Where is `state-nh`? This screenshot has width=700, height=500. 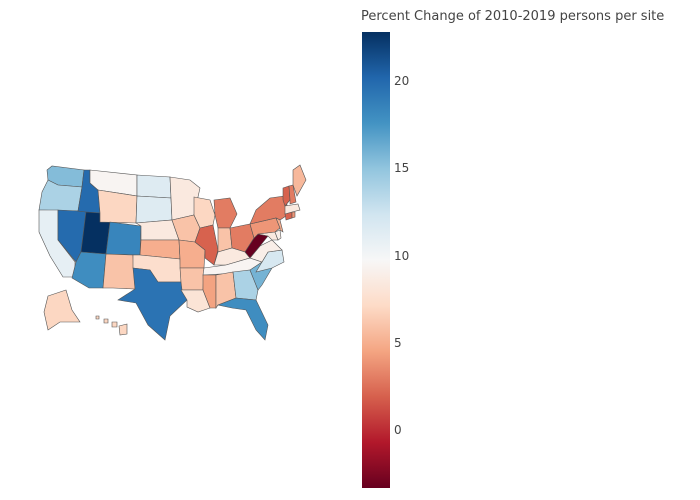
state-nh is located at coordinates (292, 194).